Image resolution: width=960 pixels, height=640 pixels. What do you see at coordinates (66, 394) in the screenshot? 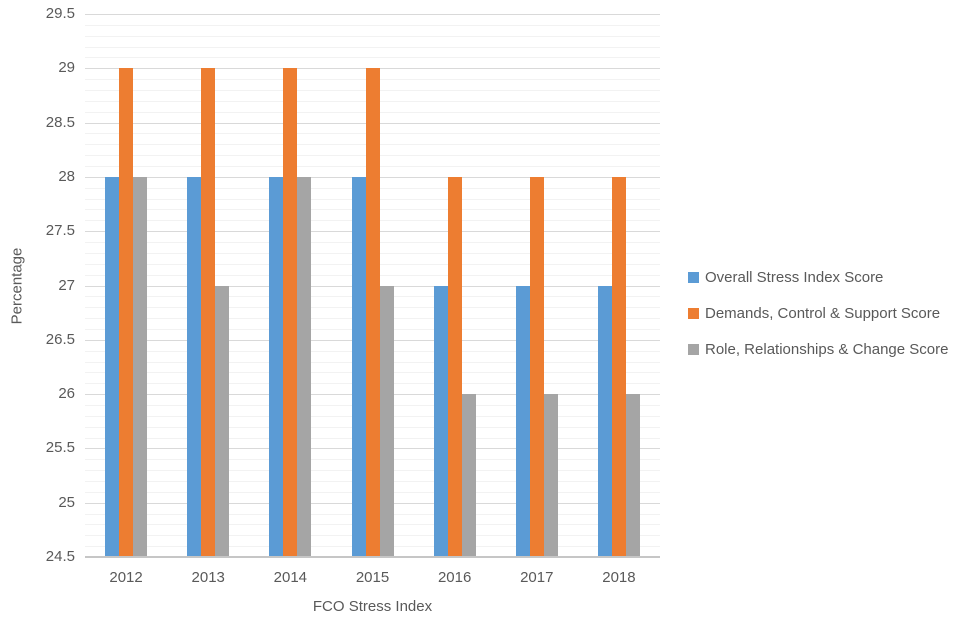
I see `y-tick-label: 26` at bounding box center [66, 394].